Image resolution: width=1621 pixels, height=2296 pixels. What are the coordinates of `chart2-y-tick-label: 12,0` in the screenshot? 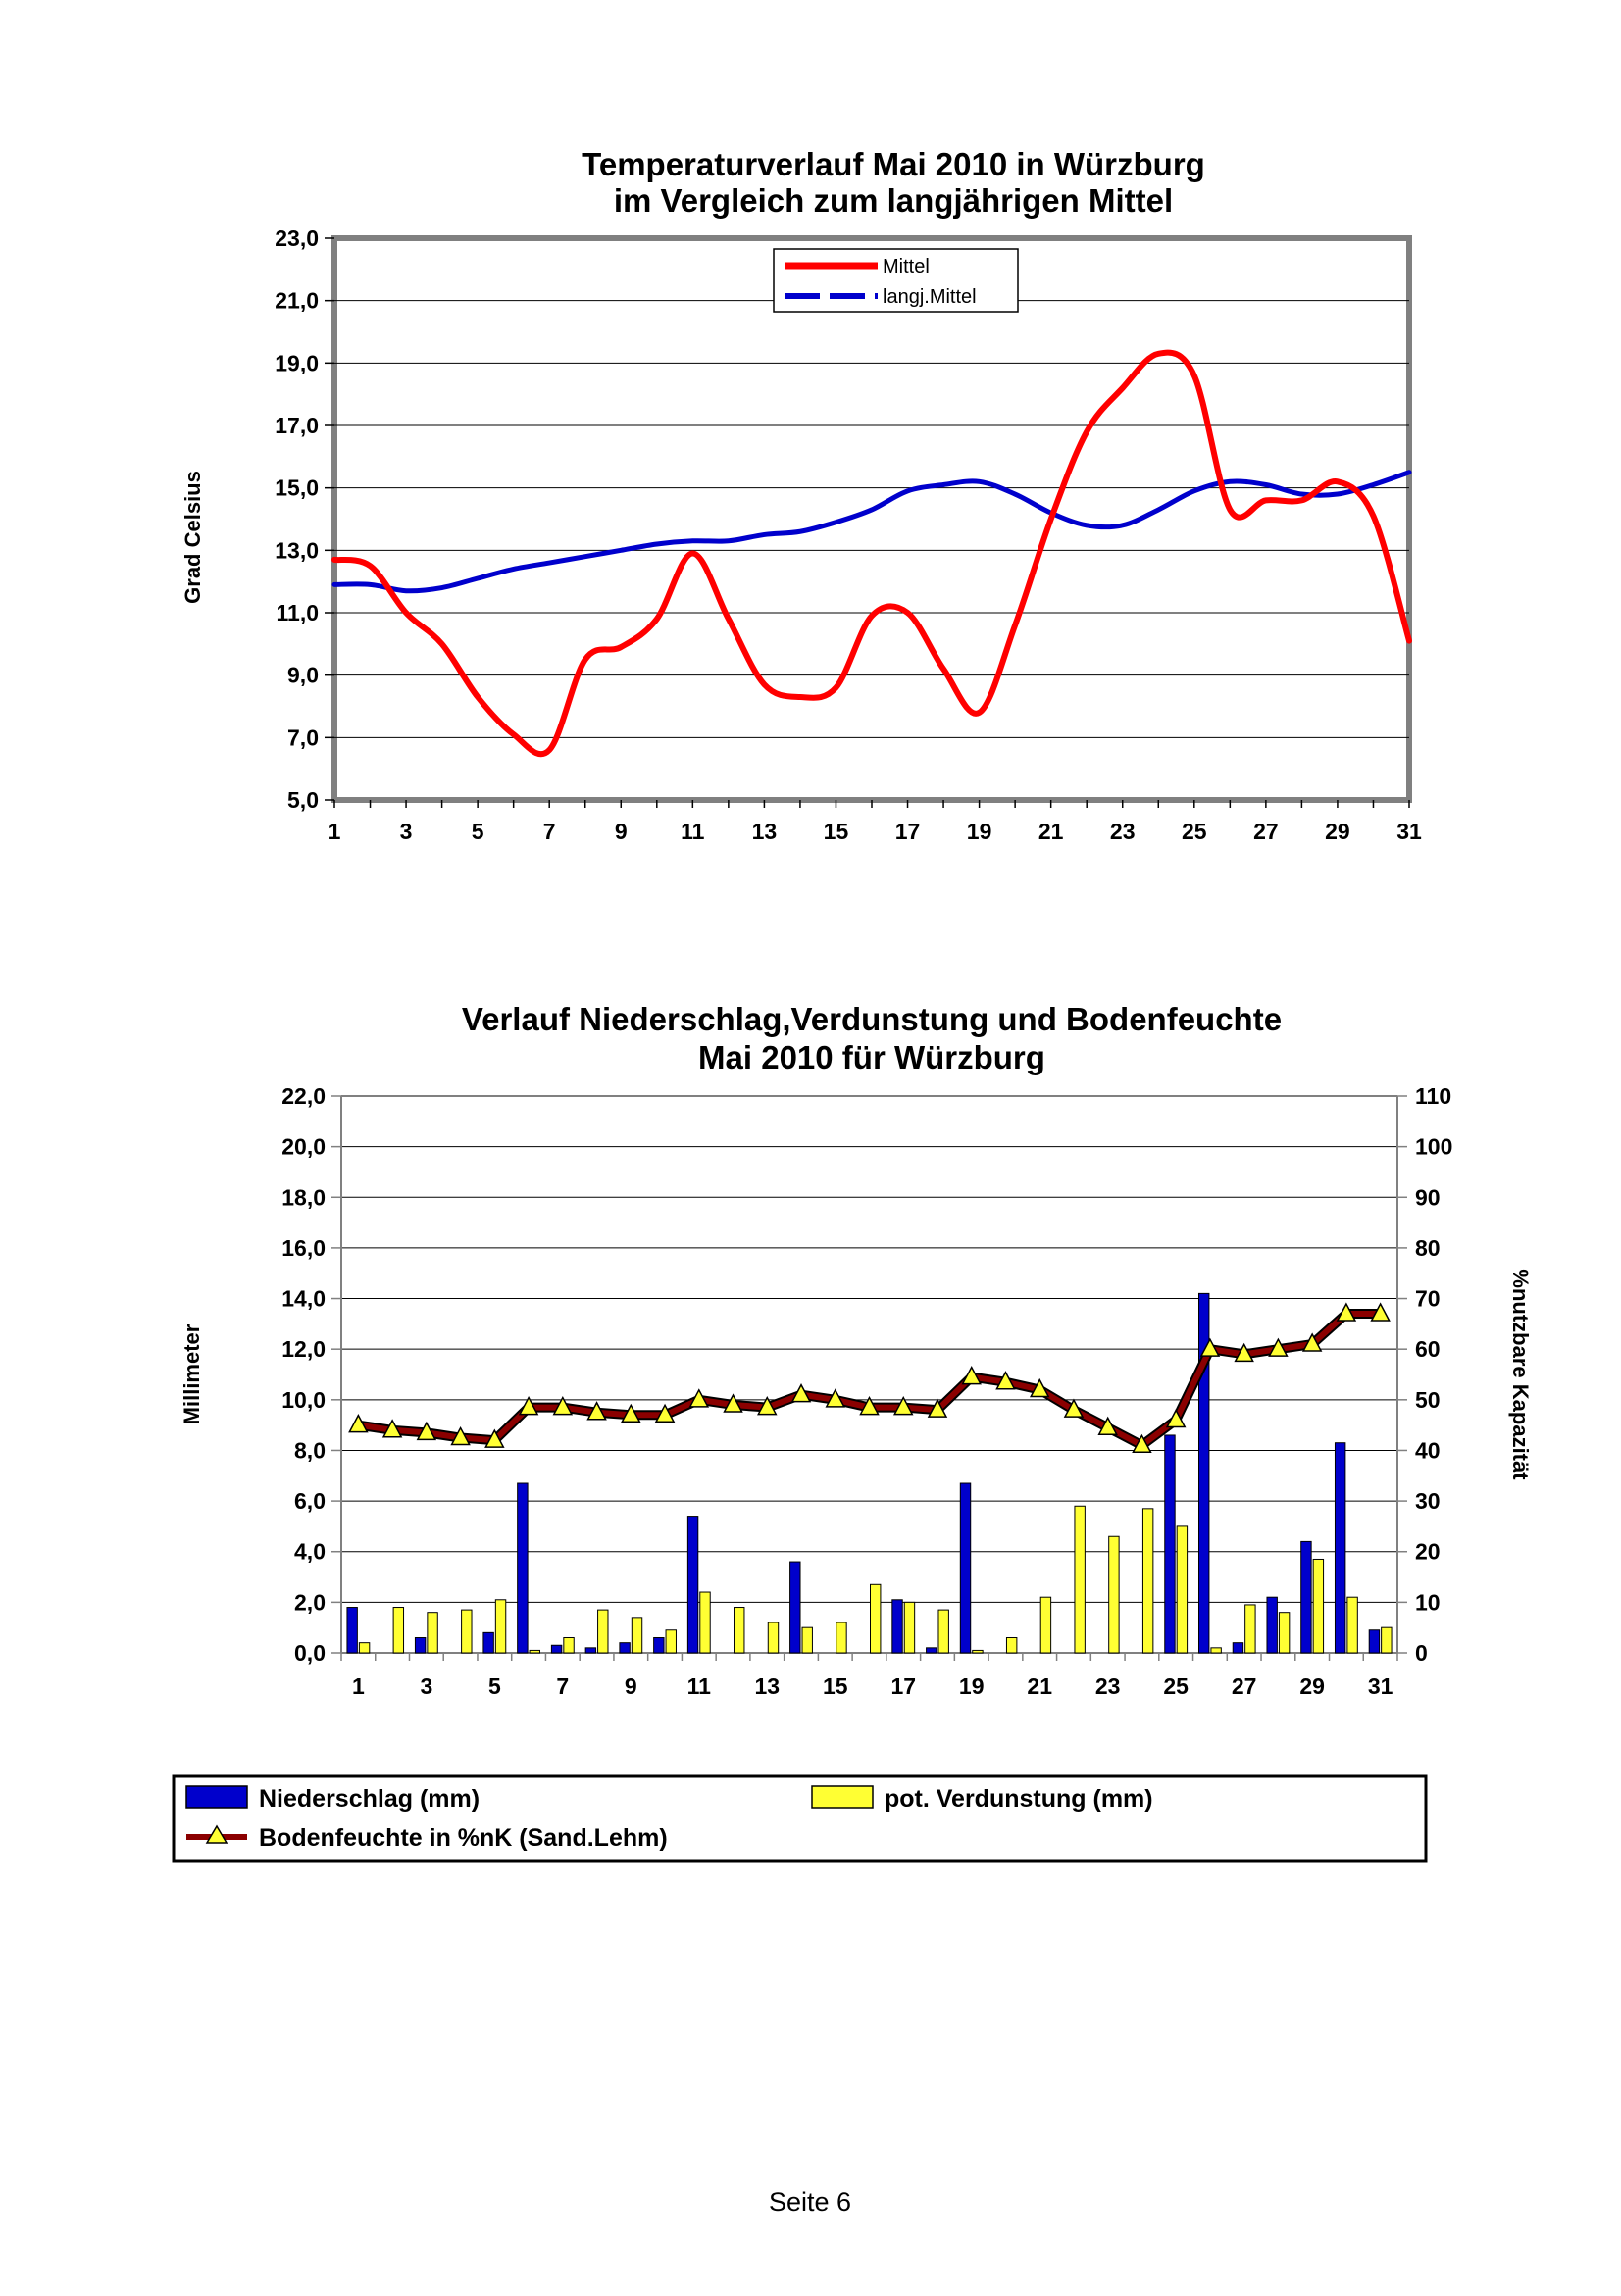 It's located at (303, 1349).